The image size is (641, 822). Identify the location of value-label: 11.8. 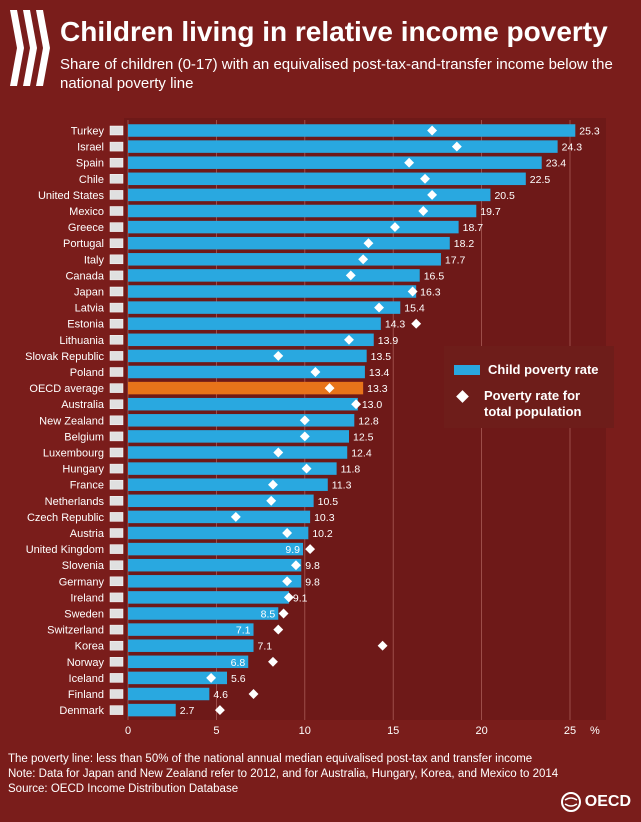
(351, 470).